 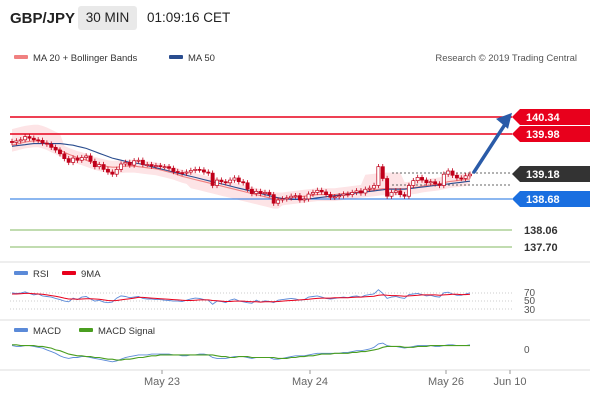 I want to click on resistance-2-label: 140.34, so click(x=551, y=117).